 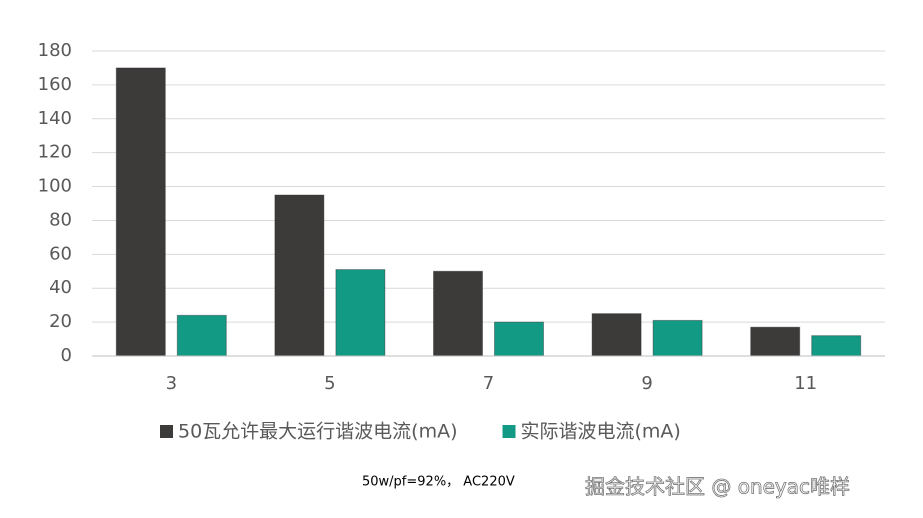 I want to click on x-tick-label: 3, so click(x=171, y=383).